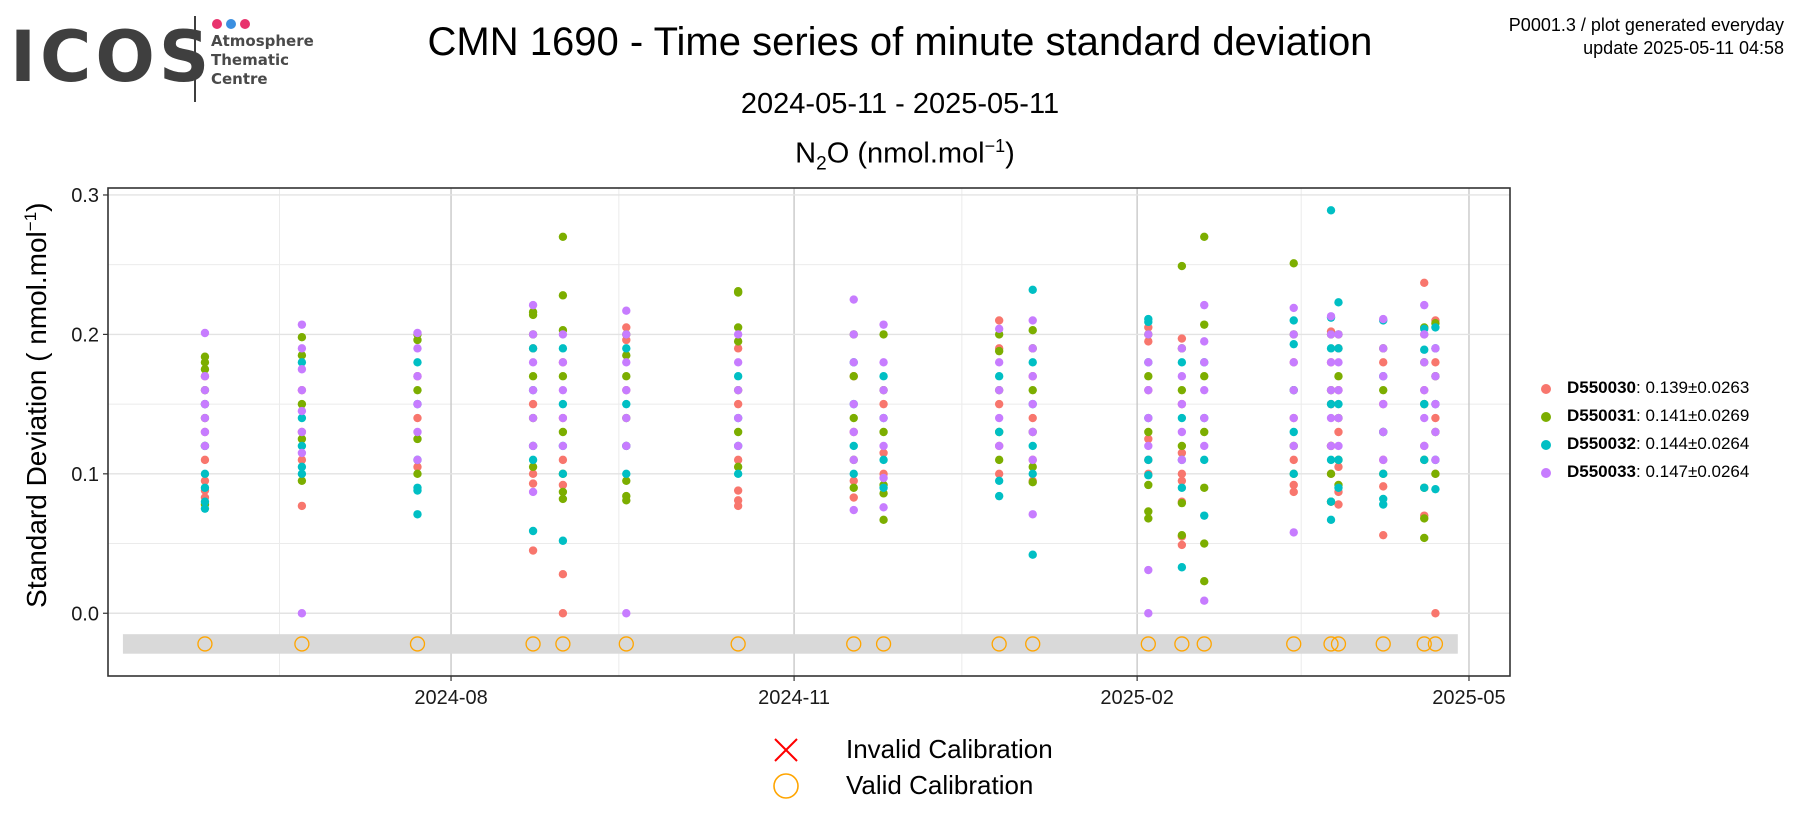  I want to click on legend-series-value: : 0.141±0.0269, so click(1693, 415).